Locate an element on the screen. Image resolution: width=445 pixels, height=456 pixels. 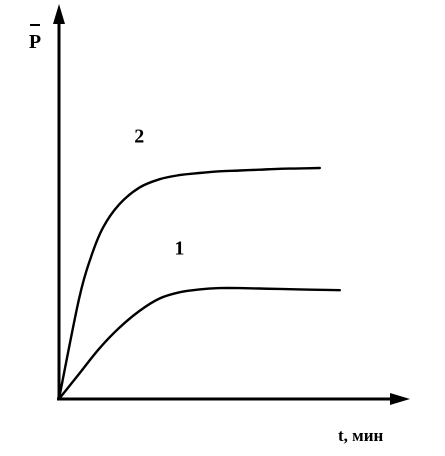
series-label-2: 2 is located at coordinates (139, 137).